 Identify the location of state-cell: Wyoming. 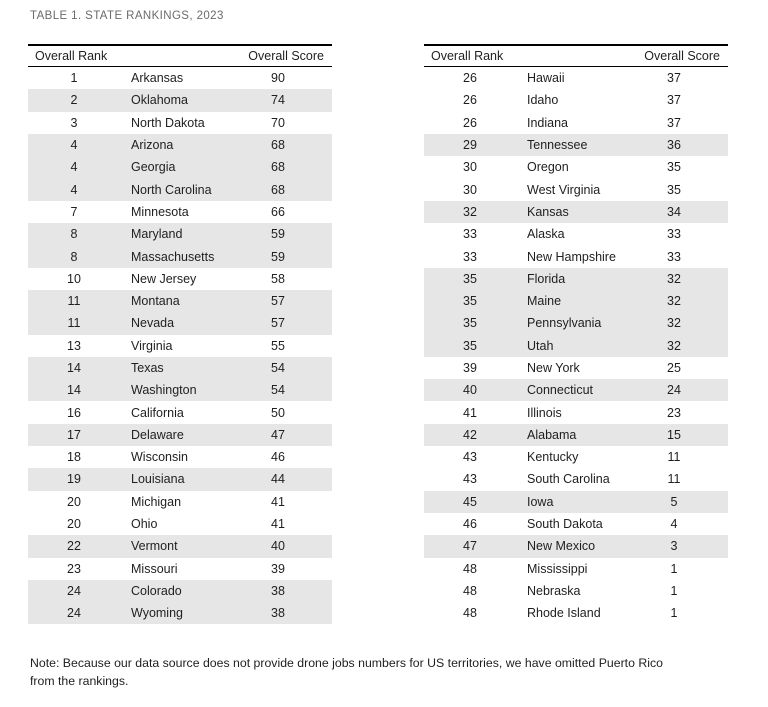
(157, 613).